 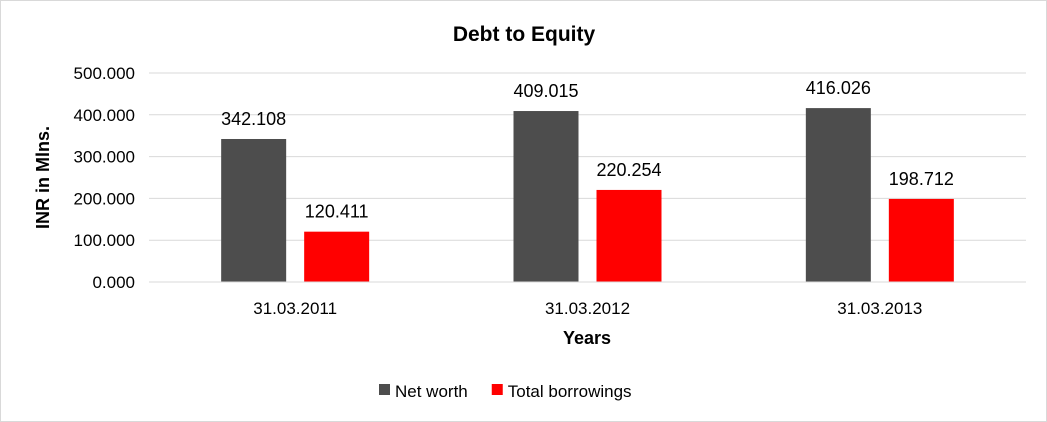 What do you see at coordinates (505, 391) in the screenshot?
I see `legend: Net worth Total borrowings` at bounding box center [505, 391].